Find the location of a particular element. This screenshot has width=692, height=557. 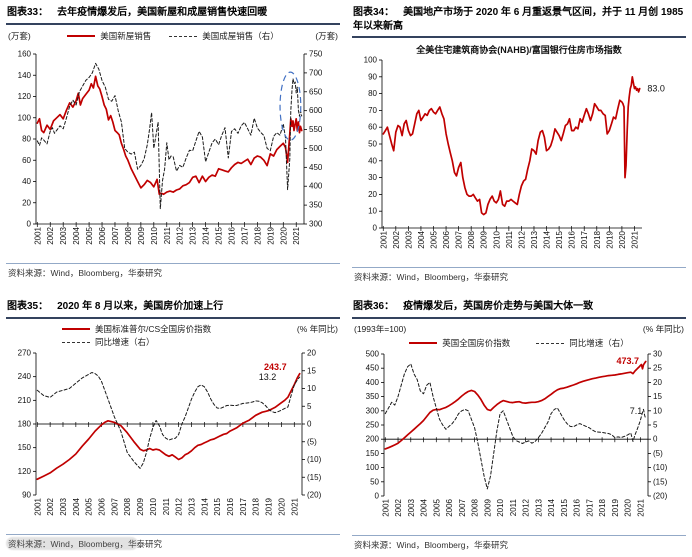

legend-label: 美国标准普尔/CS全国房价指数 is located at coordinates (153, 329).